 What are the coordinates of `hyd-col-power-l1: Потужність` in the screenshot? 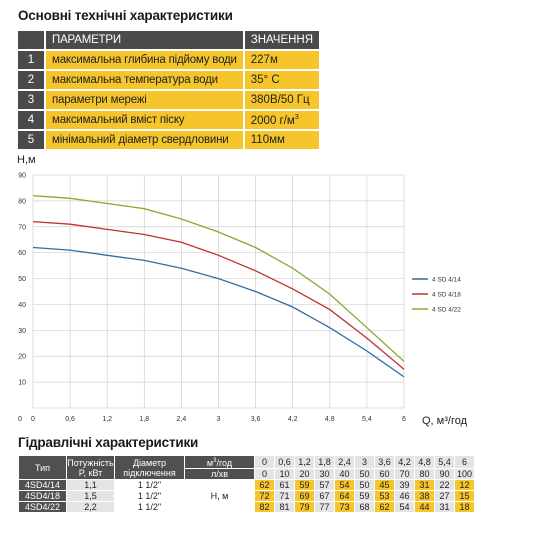 It's located at (90, 462).